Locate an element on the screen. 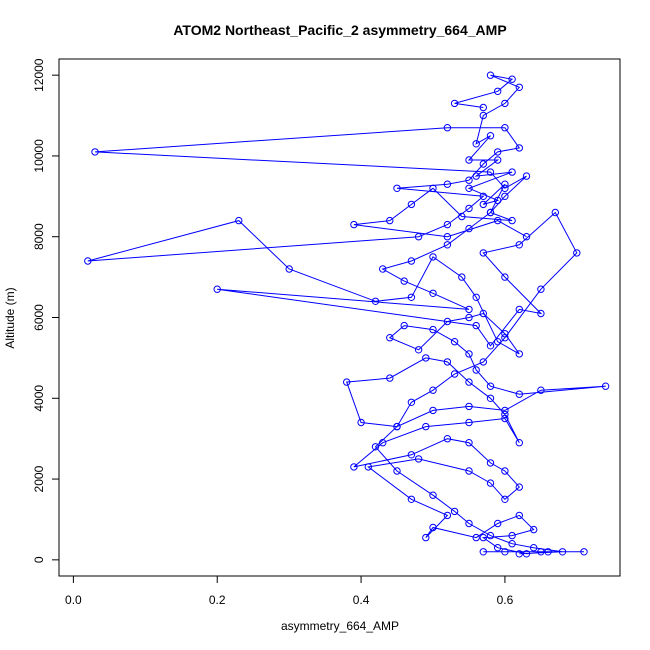 The height and width of the screenshot is (650, 650). y-axis-label: Altitude (m) is located at coordinates (10, 317).